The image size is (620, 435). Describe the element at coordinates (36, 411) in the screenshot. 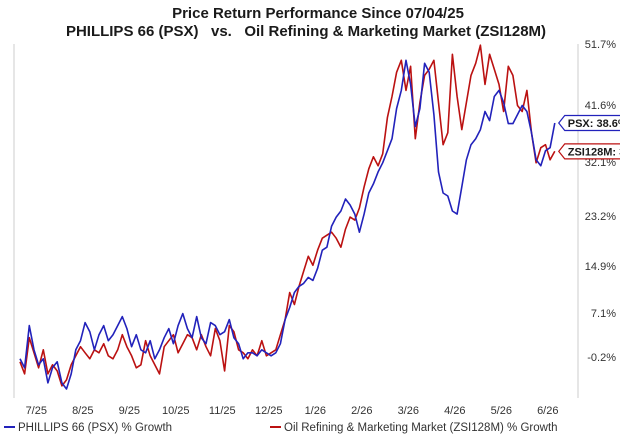

I see `x-tick-label: 7/25` at that location.